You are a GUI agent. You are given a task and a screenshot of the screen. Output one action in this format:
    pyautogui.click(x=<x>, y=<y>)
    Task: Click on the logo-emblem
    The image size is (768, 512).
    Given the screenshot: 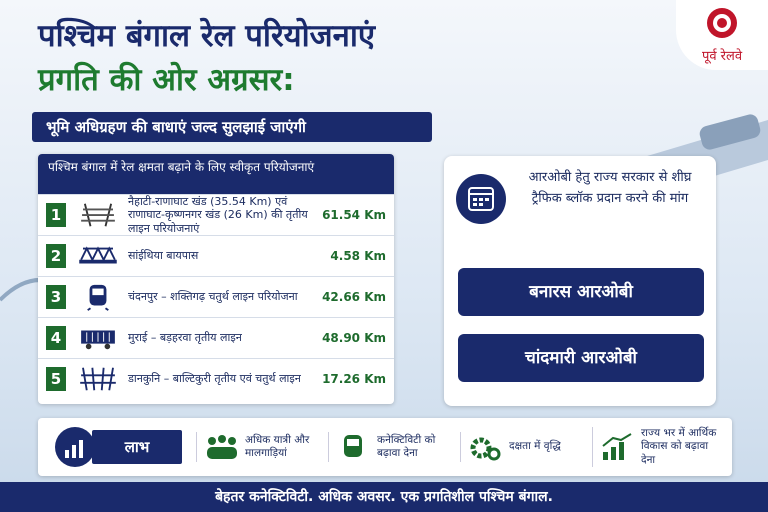 What is the action you would take?
    pyautogui.click(x=722, y=23)
    